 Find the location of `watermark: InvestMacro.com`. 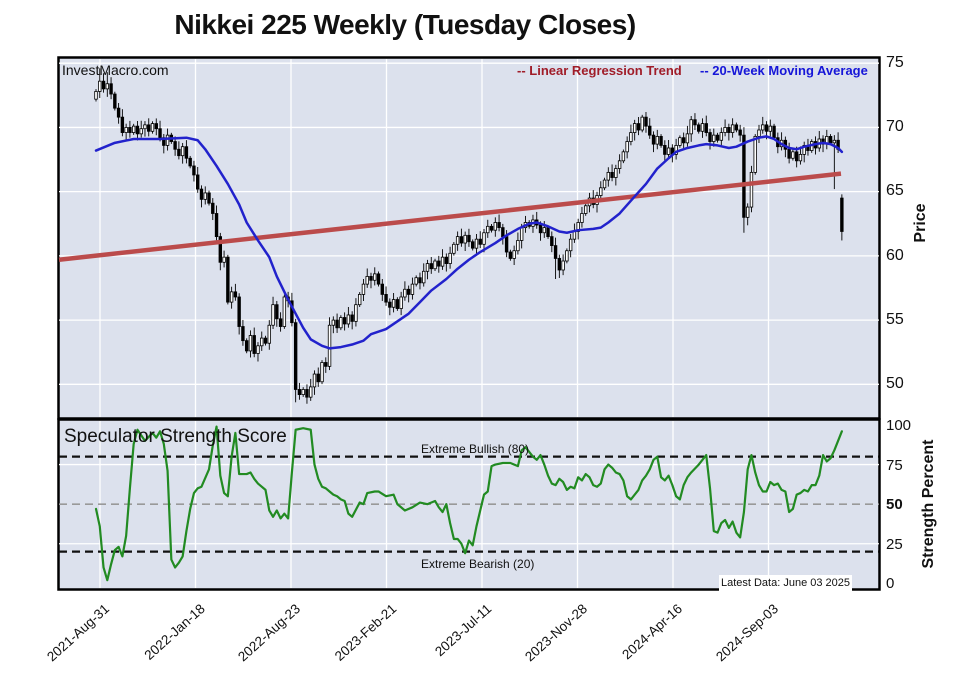

watermark: InvestMacro.com is located at coordinates (115, 70).